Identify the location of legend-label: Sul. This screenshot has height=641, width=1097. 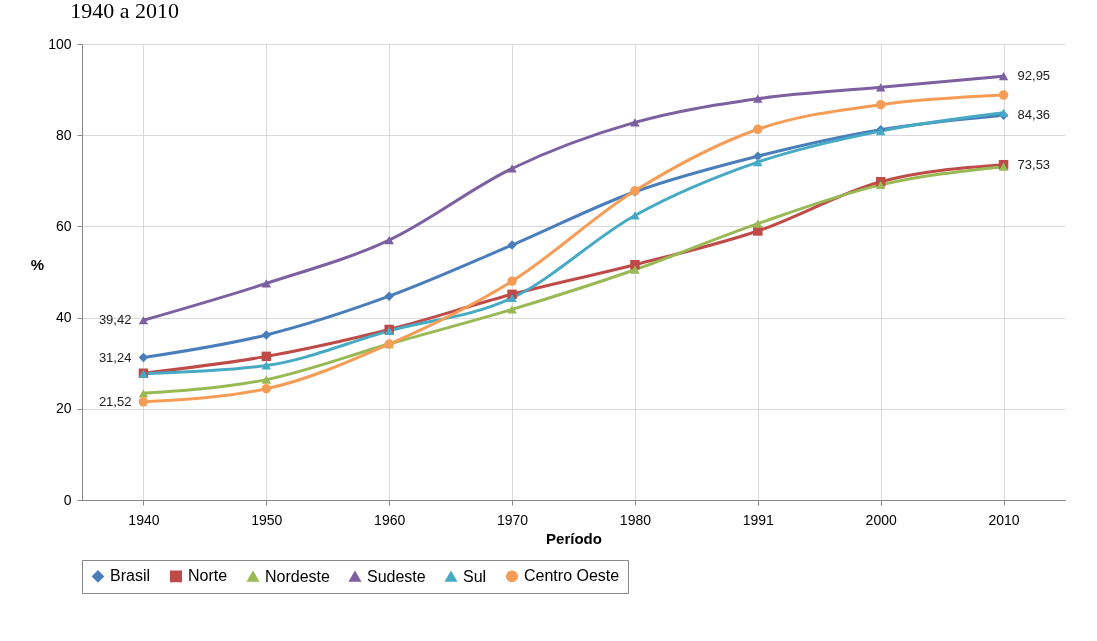
(475, 576).